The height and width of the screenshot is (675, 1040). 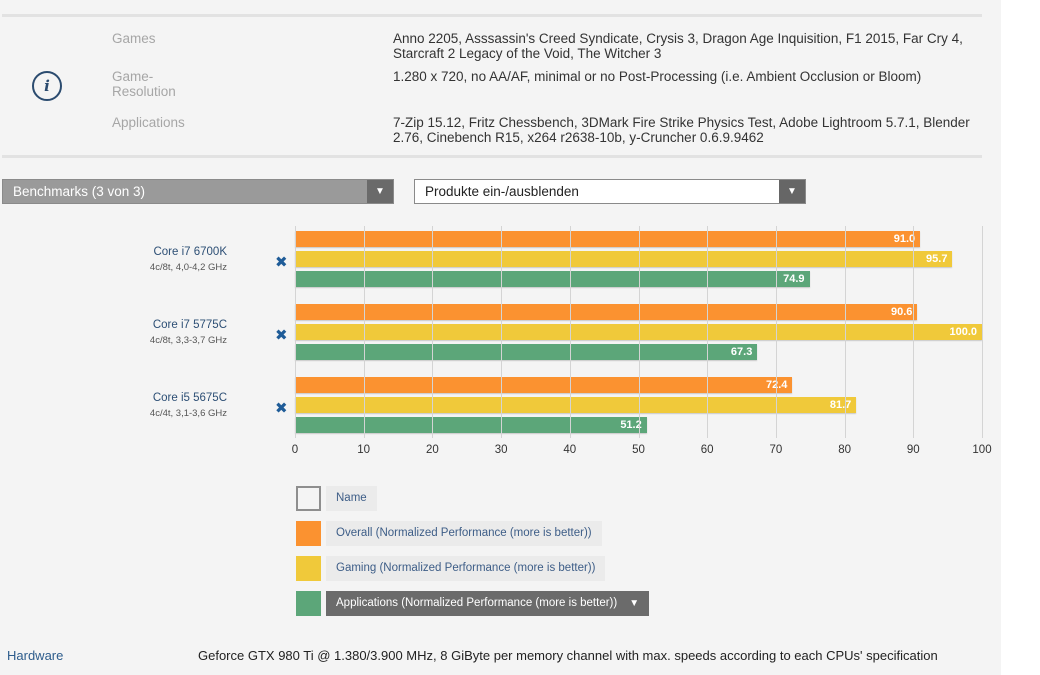 What do you see at coordinates (840, 405) in the screenshot?
I see `bar-value-label: 81.7` at bounding box center [840, 405].